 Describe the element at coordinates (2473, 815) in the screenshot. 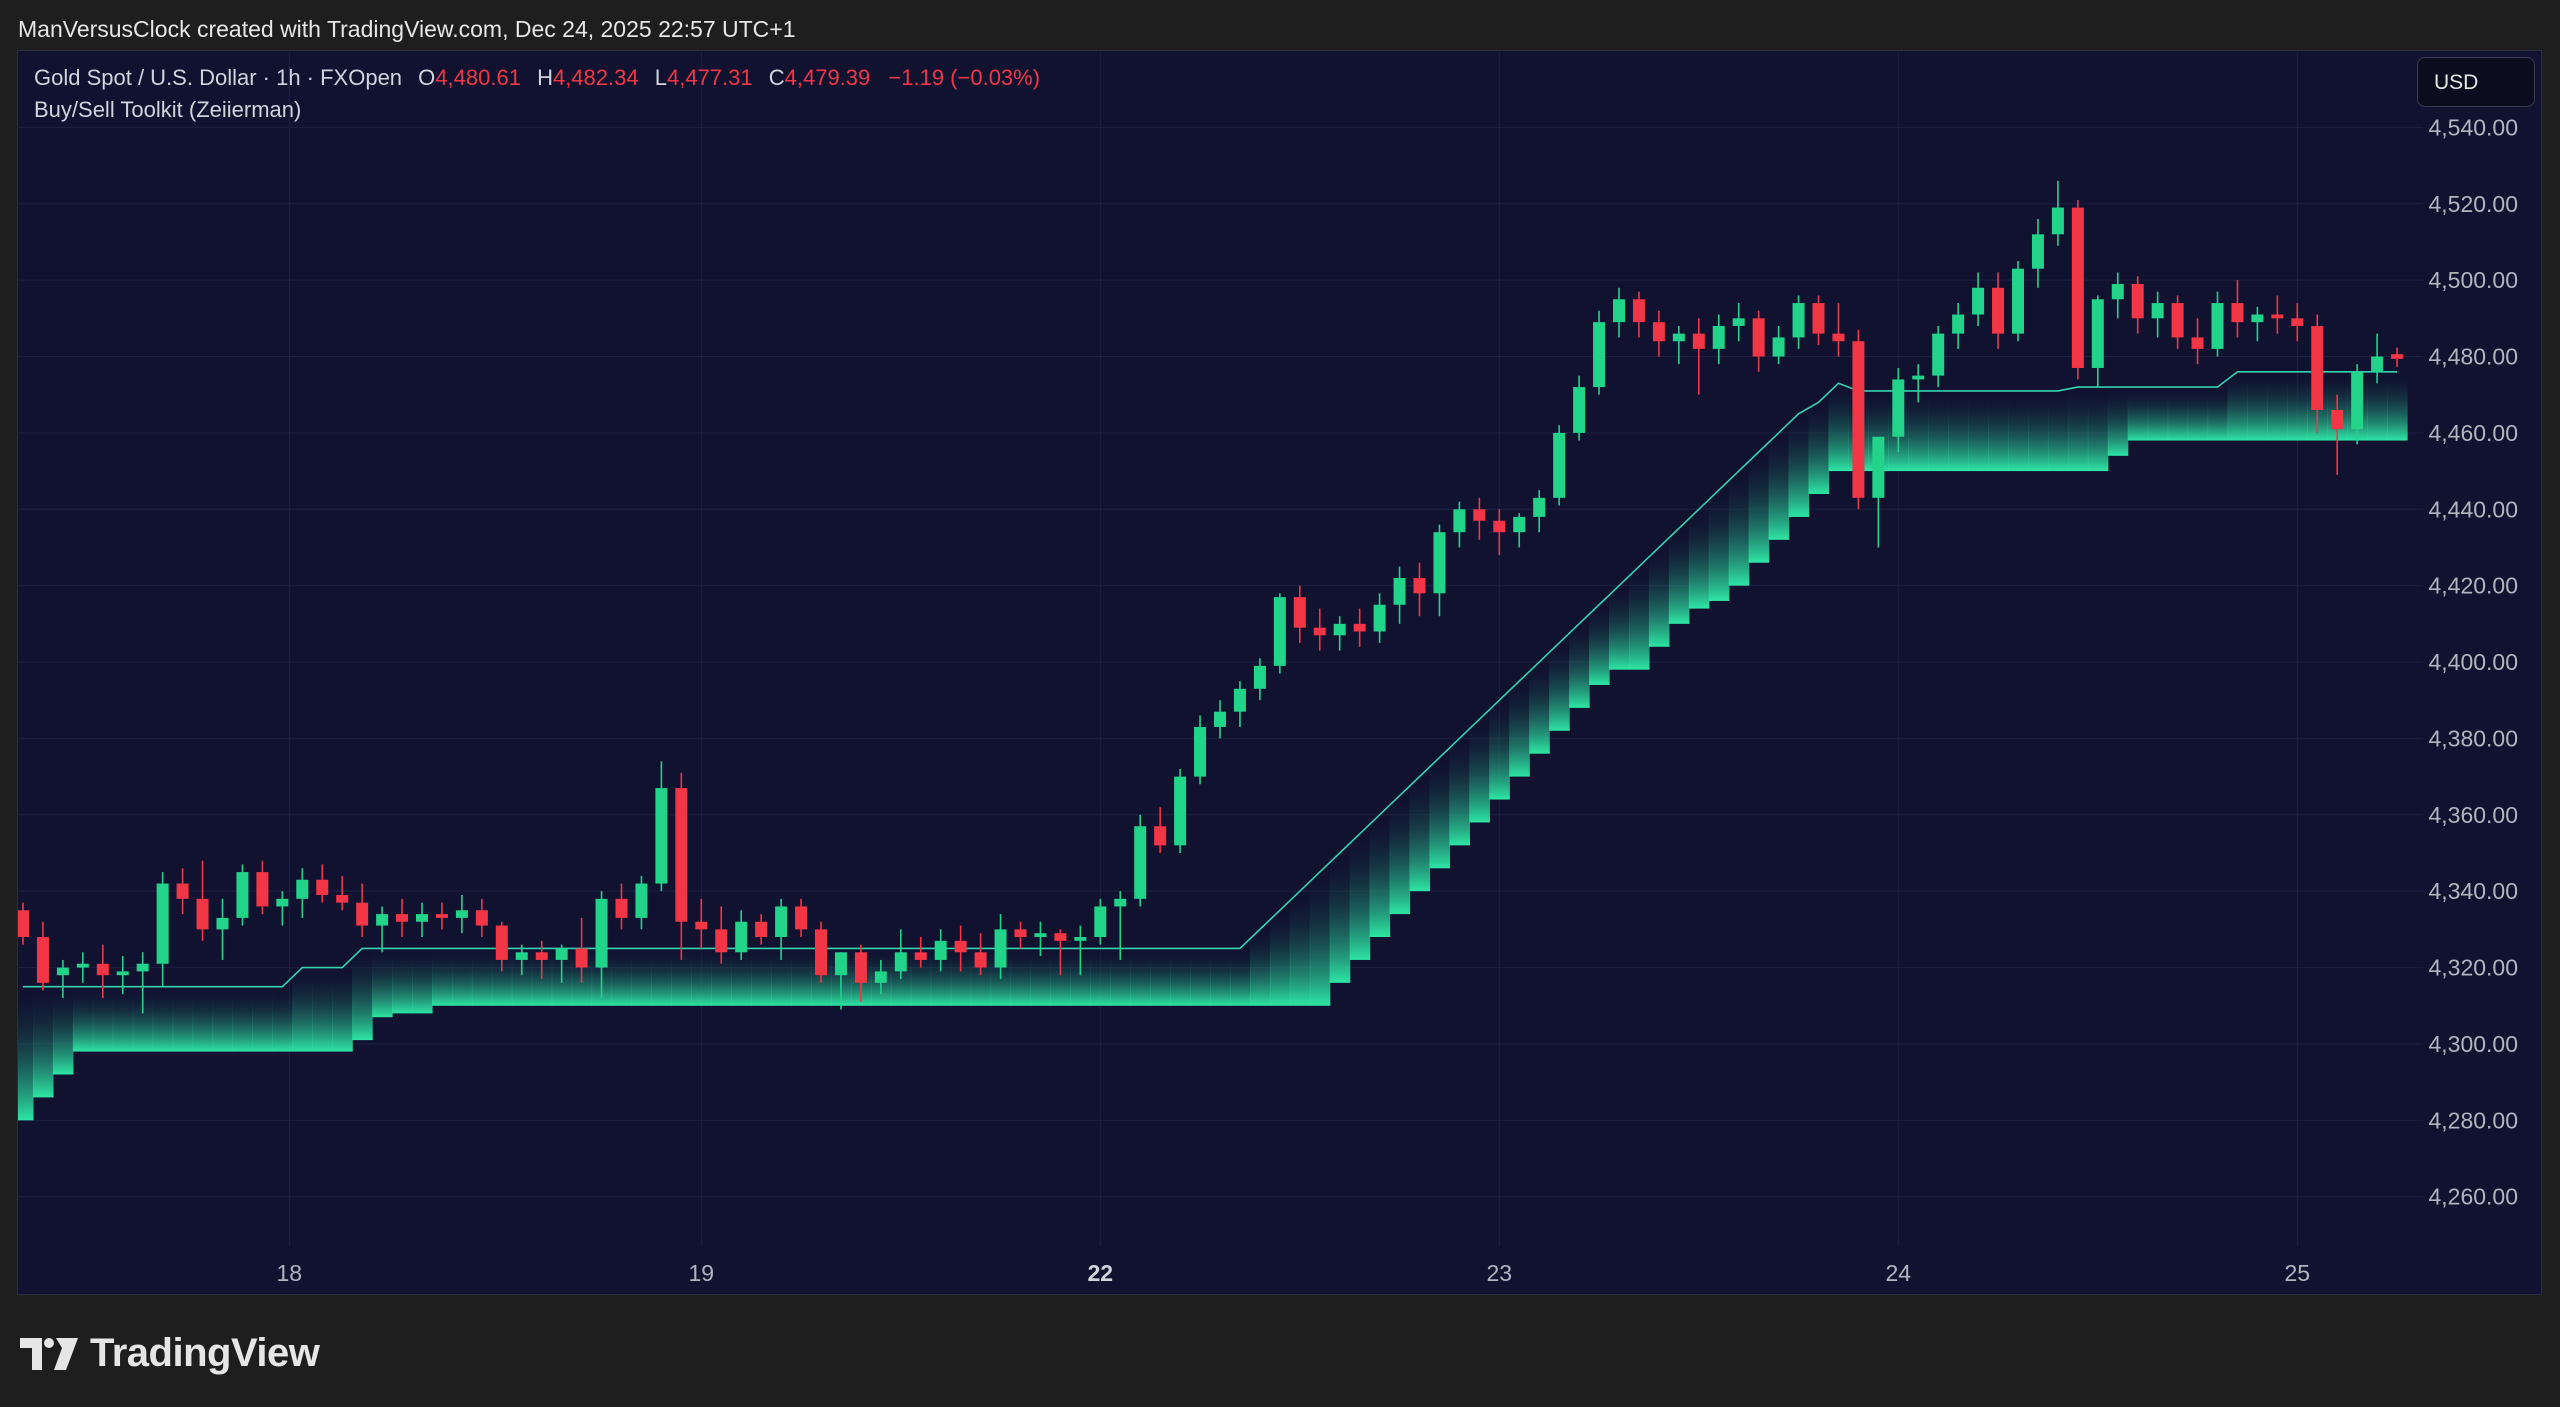

I see `y-tick-label: 4,360.00` at that location.